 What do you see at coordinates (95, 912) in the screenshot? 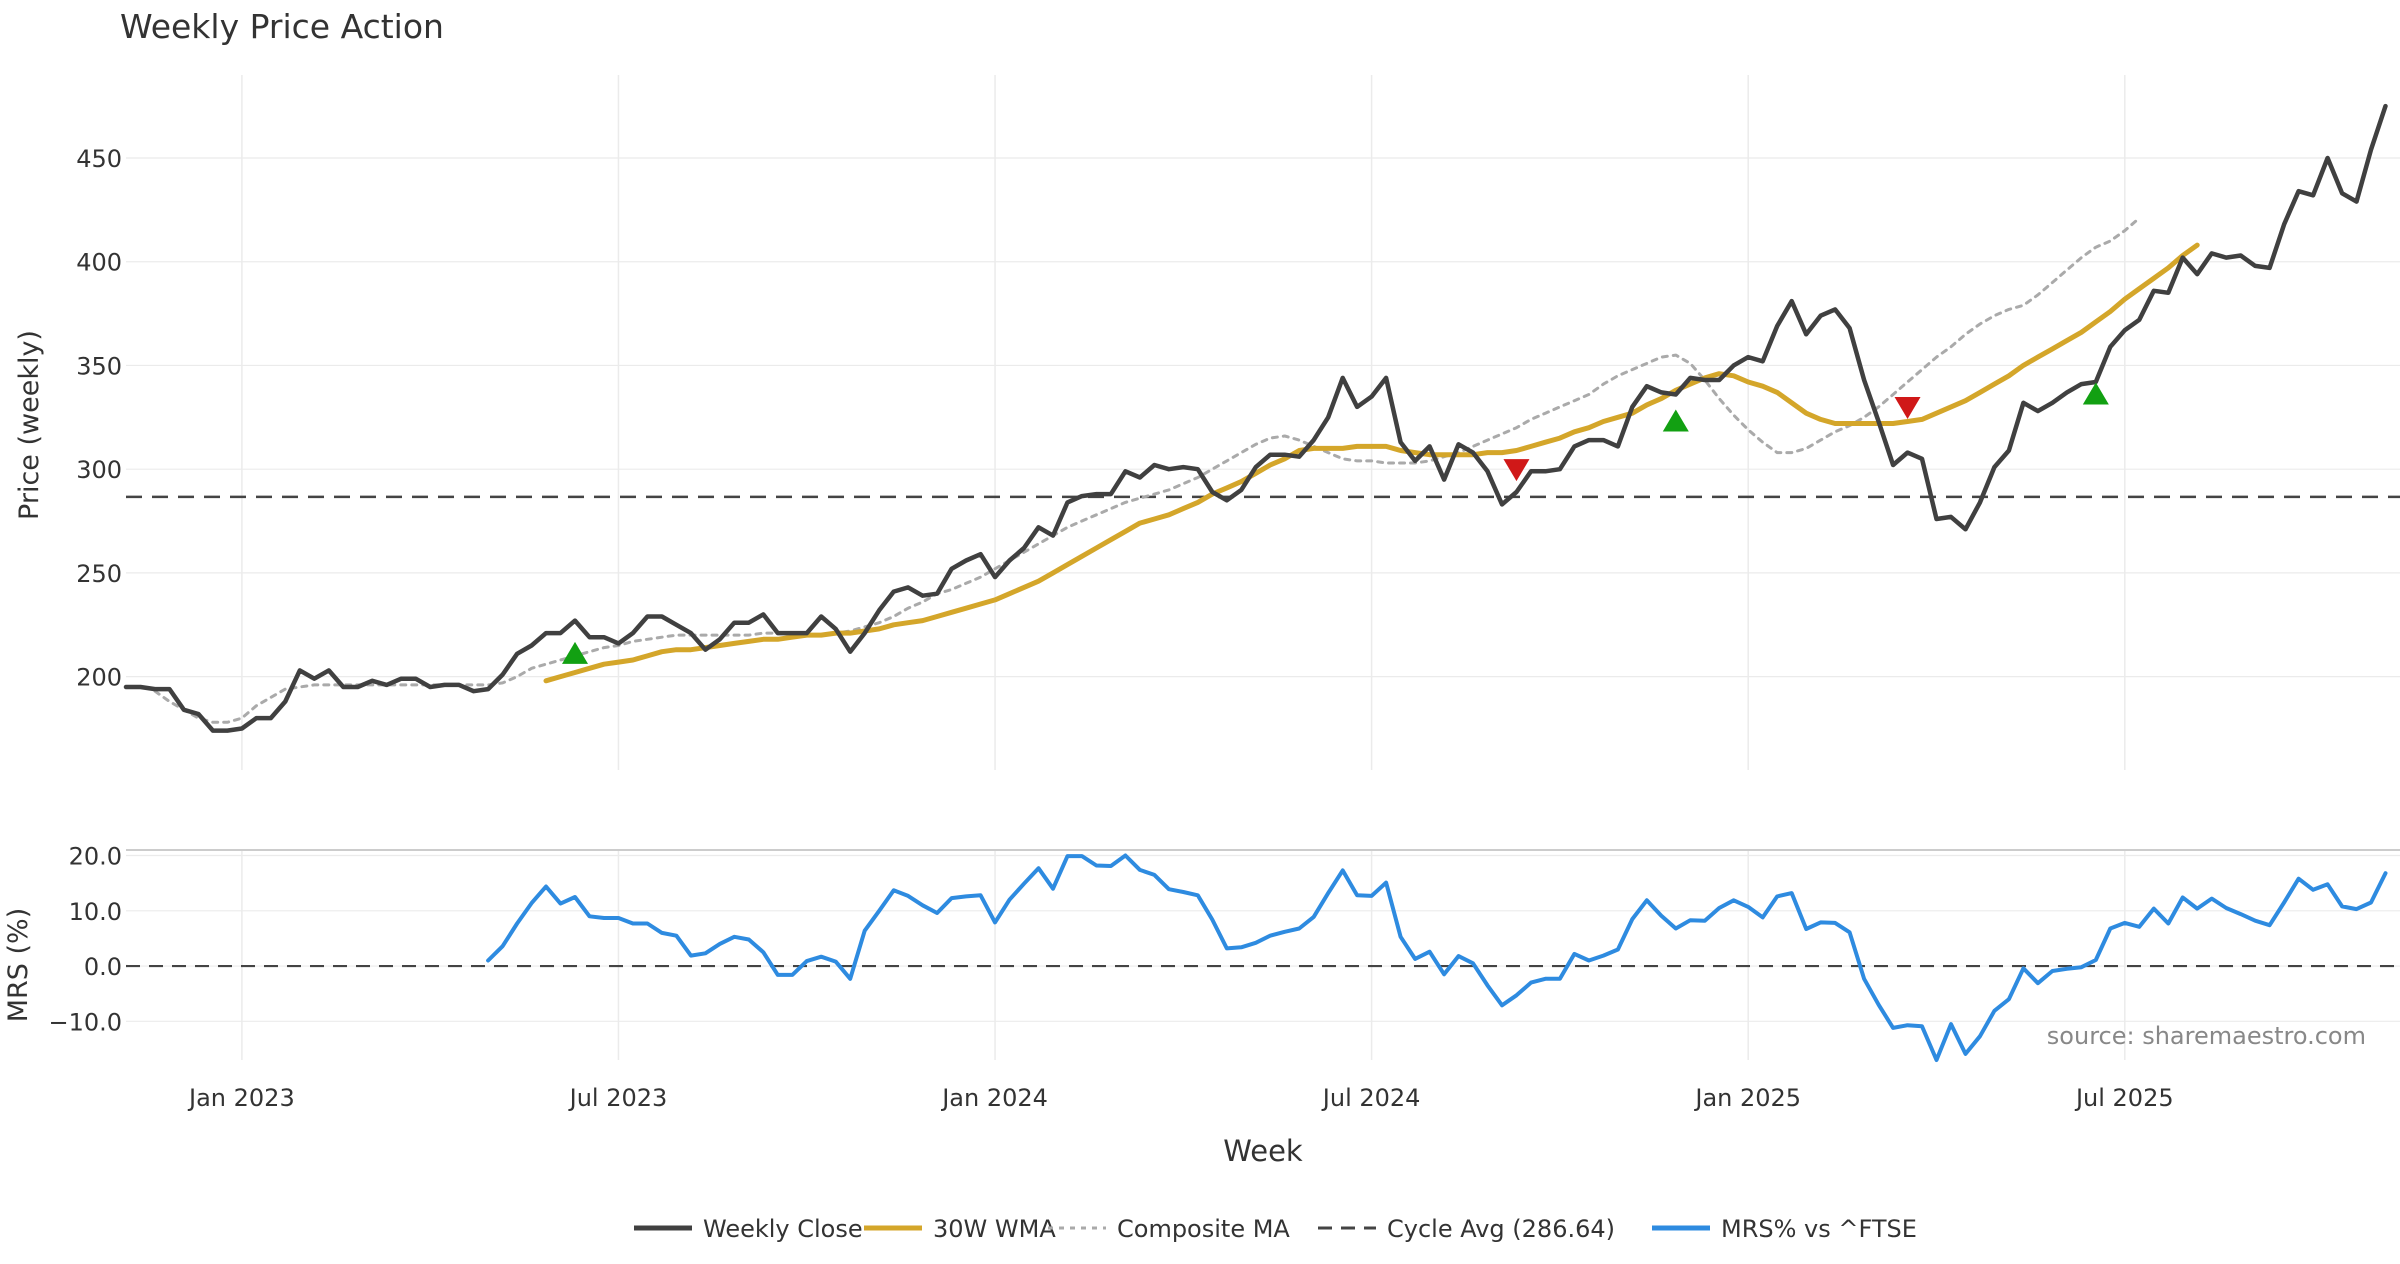
I see `mrs-y-tick-label: 10.0` at bounding box center [95, 912].